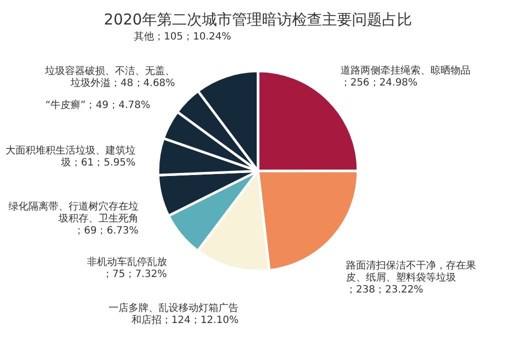 Image resolution: width=530 pixels, height=340 pixels. Describe the element at coordinates (97, 105) in the screenshot. I see `slice-label: “牛皮癣”；49；4.78%` at that location.